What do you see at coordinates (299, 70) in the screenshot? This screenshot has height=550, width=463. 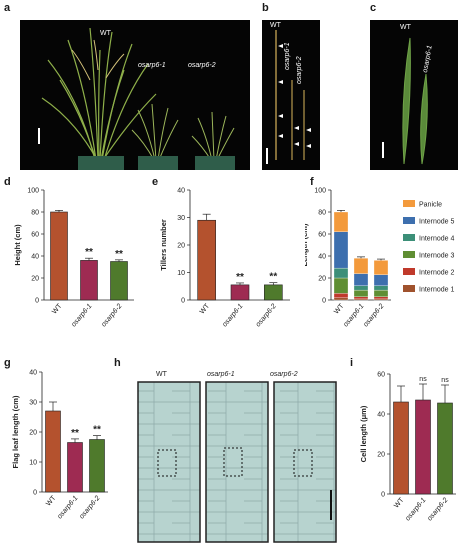 I see `photo-b-label-m2: osarp6-2` at bounding box center [299, 70].